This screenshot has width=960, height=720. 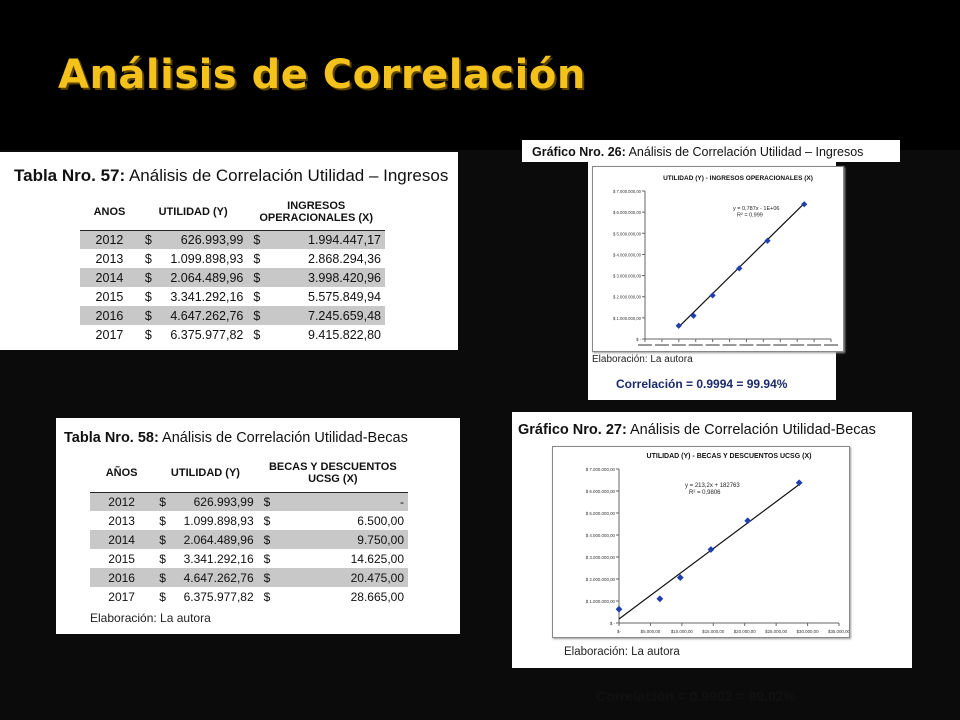 What do you see at coordinates (218, 520) in the screenshot?
I see `tabla-58-cell-utilidad: 1.099.898,93` at bounding box center [218, 520].